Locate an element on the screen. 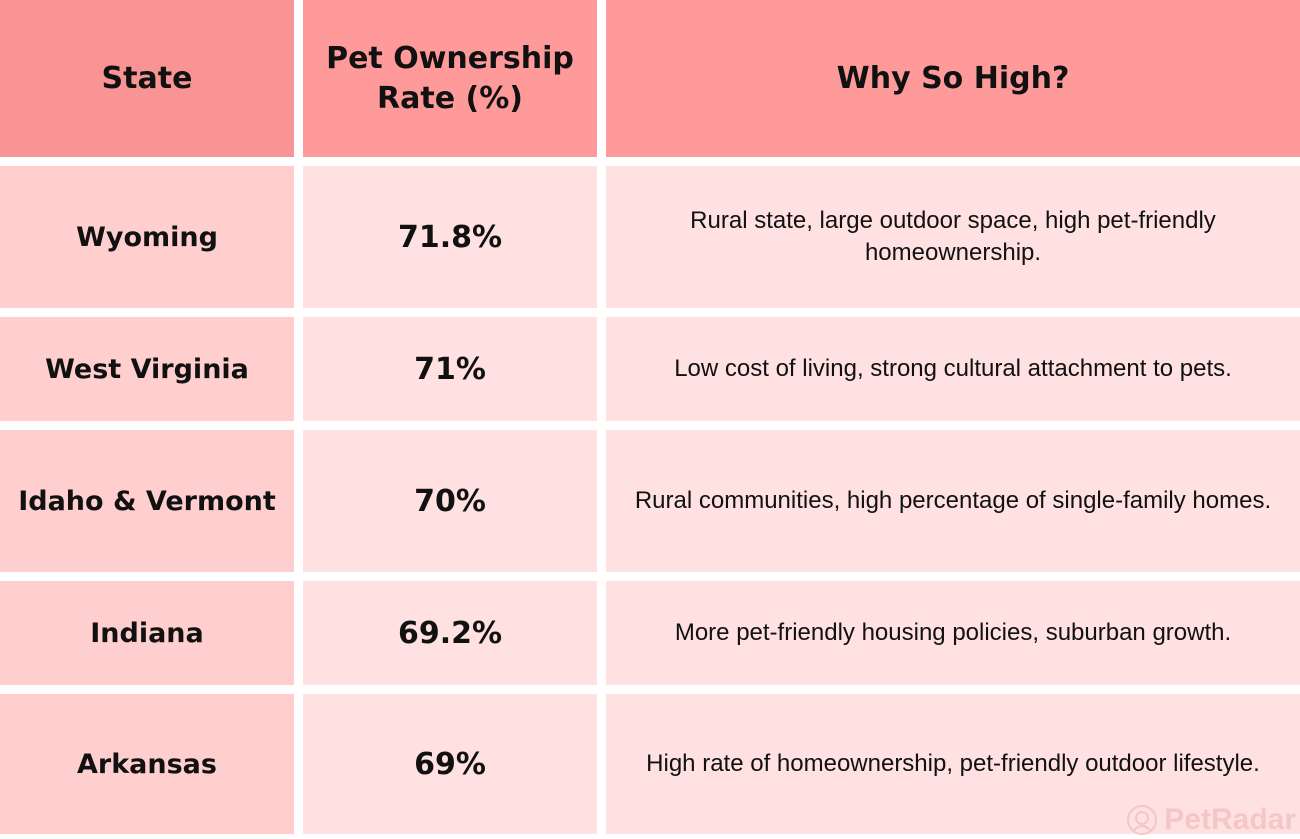 This screenshot has width=1300, height=839. state-cell: Wyoming is located at coordinates (147, 237).